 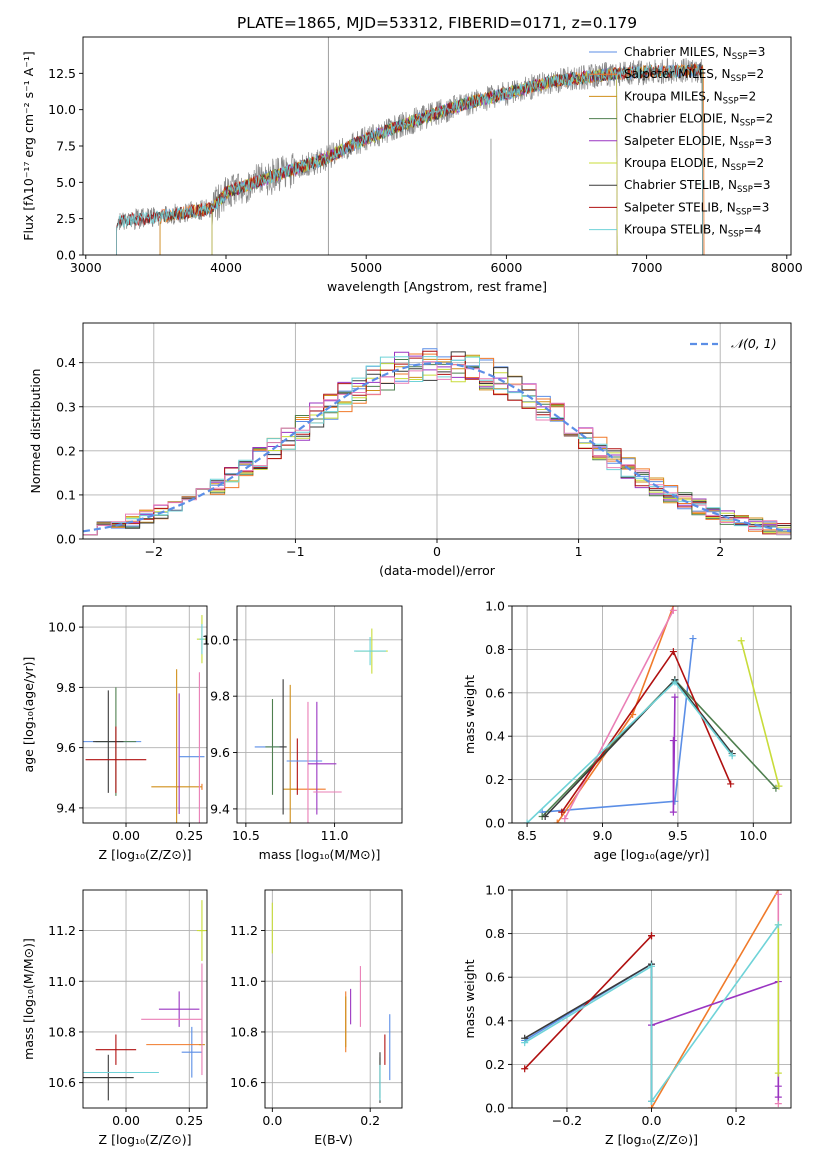 I want to click on x-tick-label: 3000, so click(x=86, y=267).